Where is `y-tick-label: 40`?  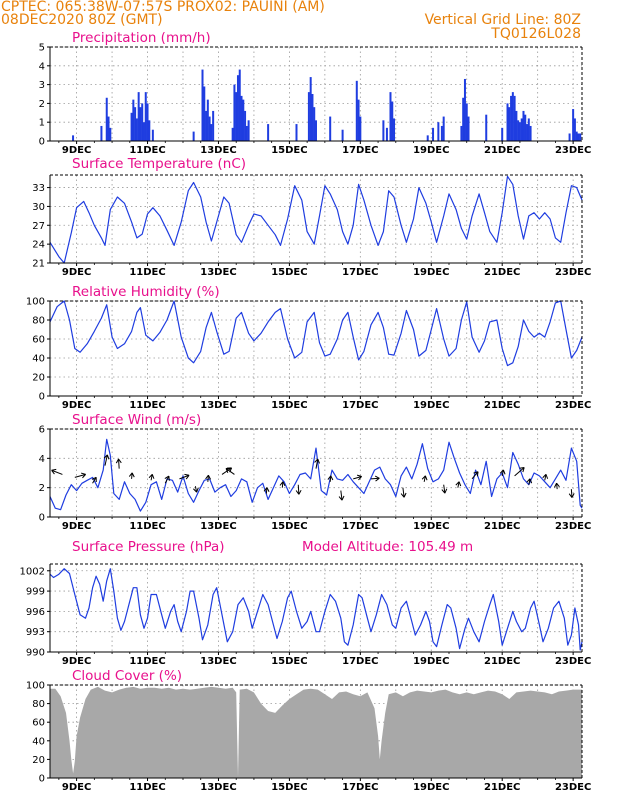 y-tick-label: 40 is located at coordinates (38, 741).